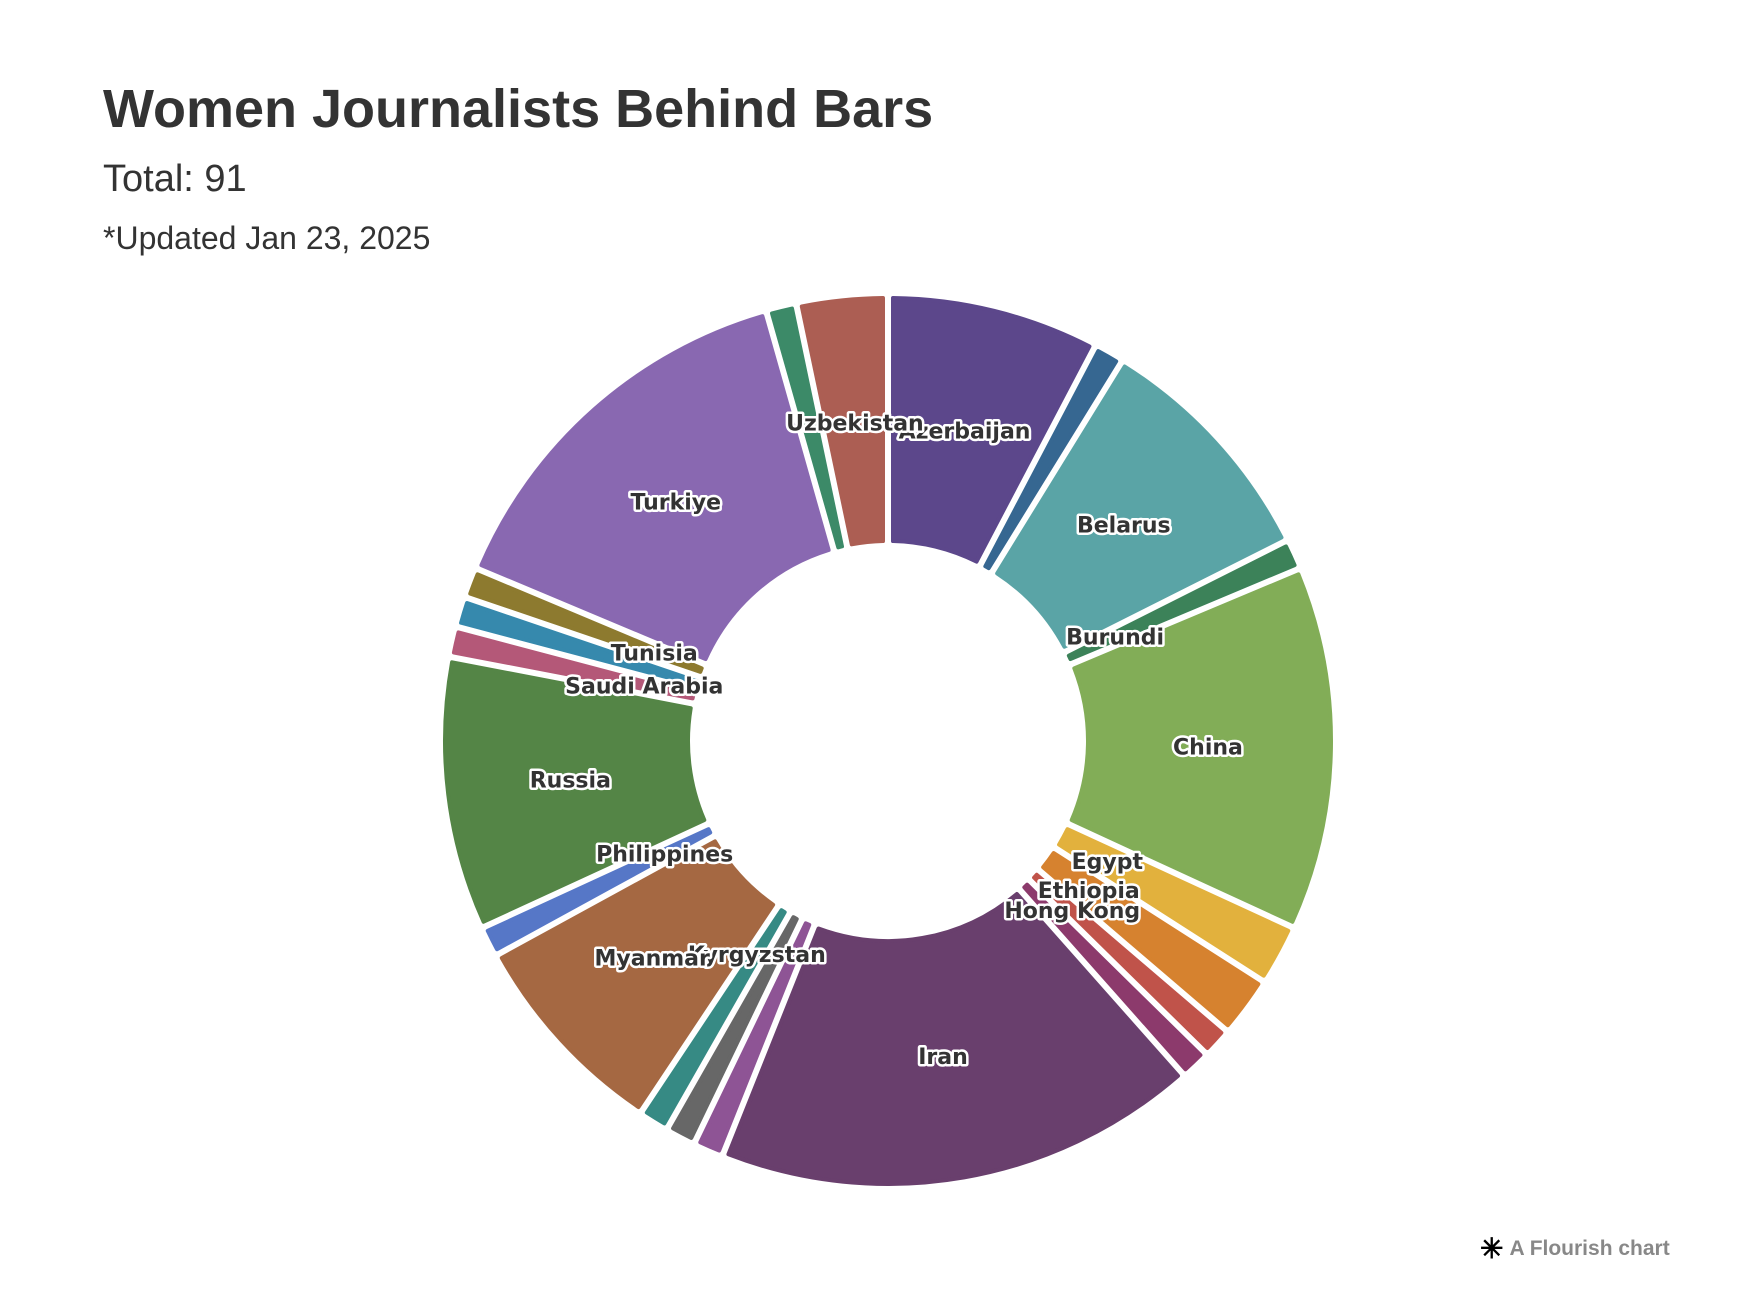  Describe the element at coordinates (652, 958) in the screenshot. I see `slice-label: Myanmar` at that location.